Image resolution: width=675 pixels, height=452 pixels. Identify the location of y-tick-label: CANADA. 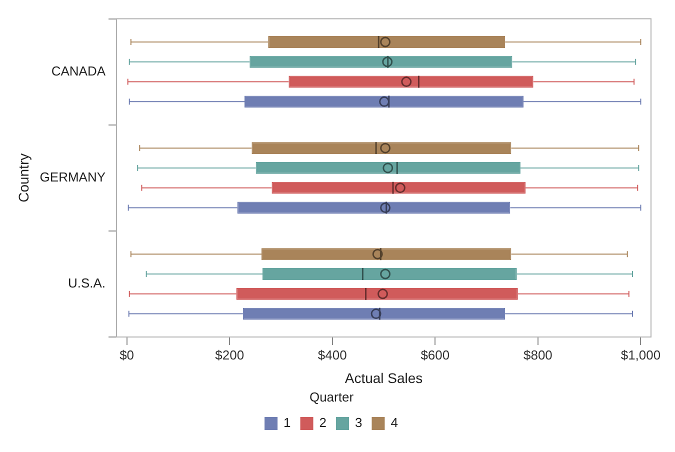
(78, 70).